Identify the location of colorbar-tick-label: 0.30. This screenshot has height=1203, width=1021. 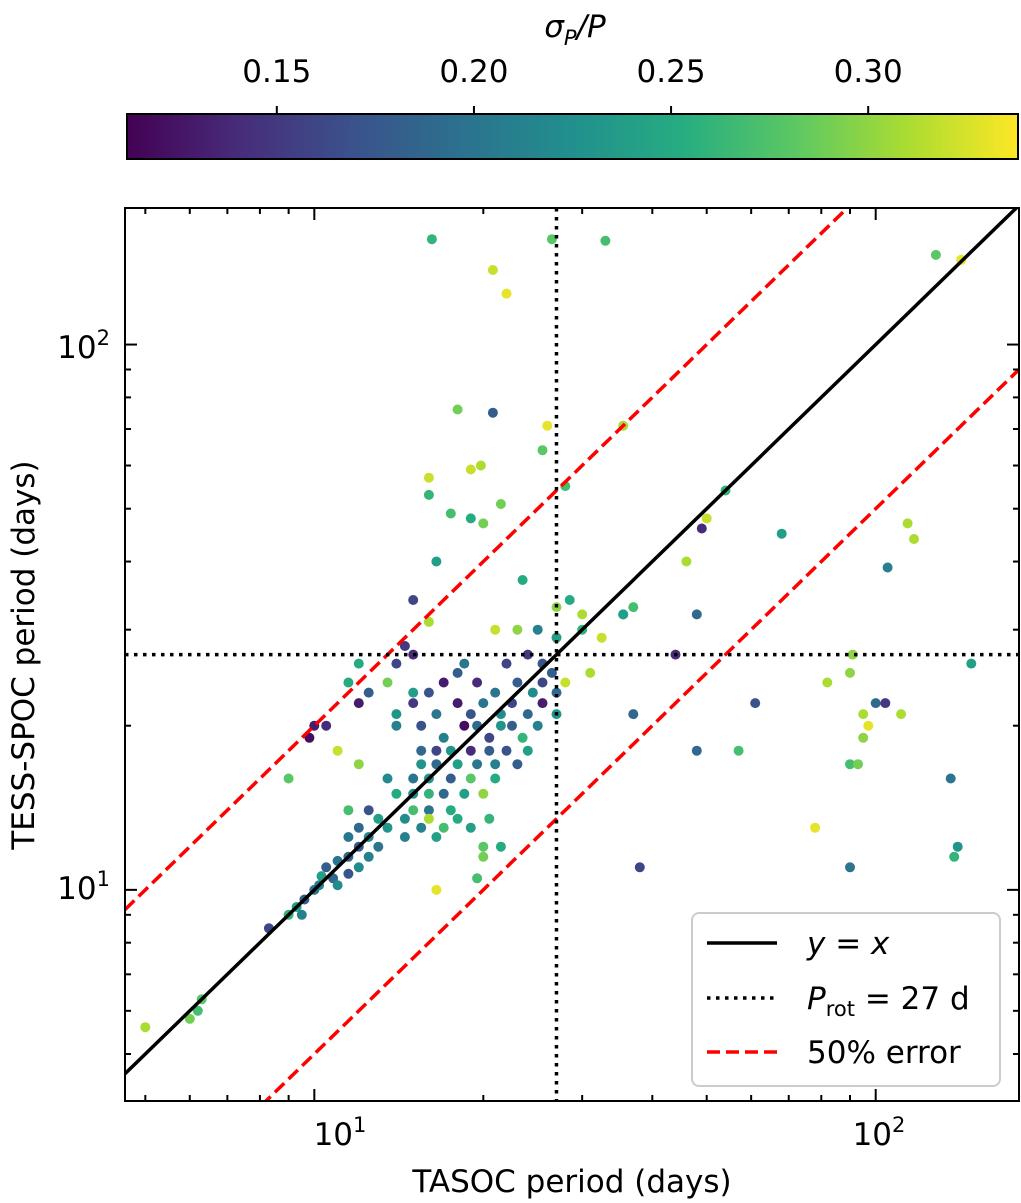
(868, 72).